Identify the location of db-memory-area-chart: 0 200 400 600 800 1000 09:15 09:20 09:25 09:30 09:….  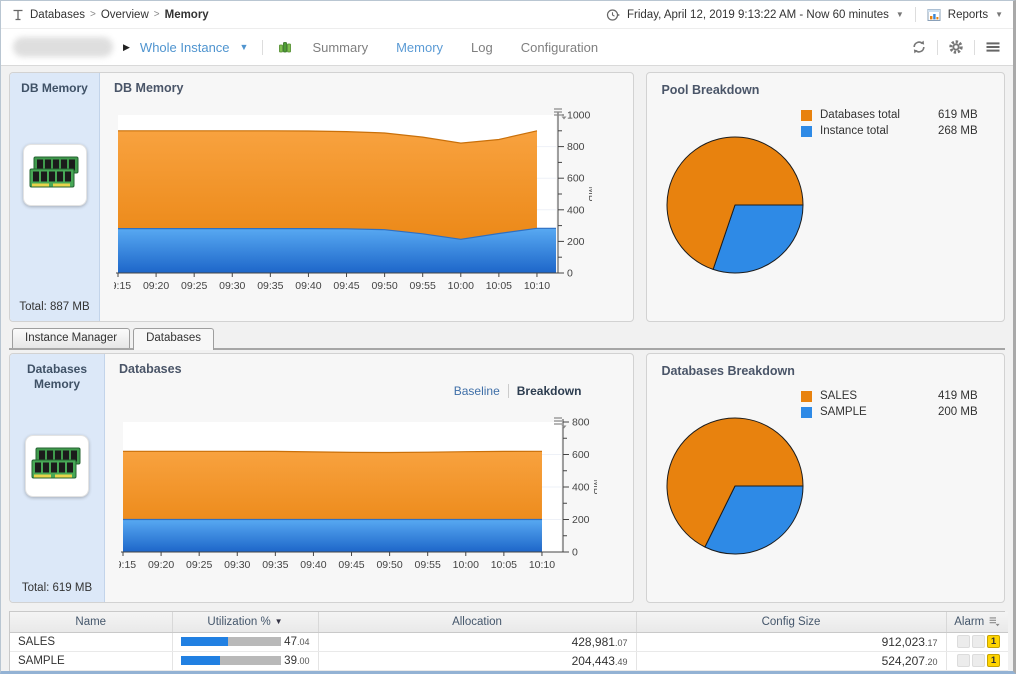
(353, 207).